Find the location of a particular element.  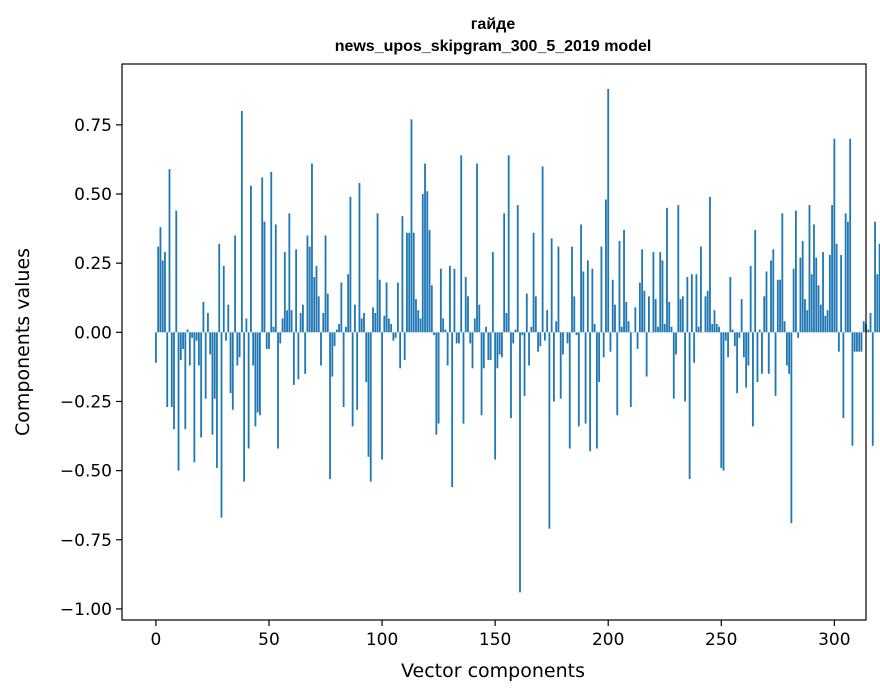

y-tick-label: 0.75 is located at coordinates (93, 126).